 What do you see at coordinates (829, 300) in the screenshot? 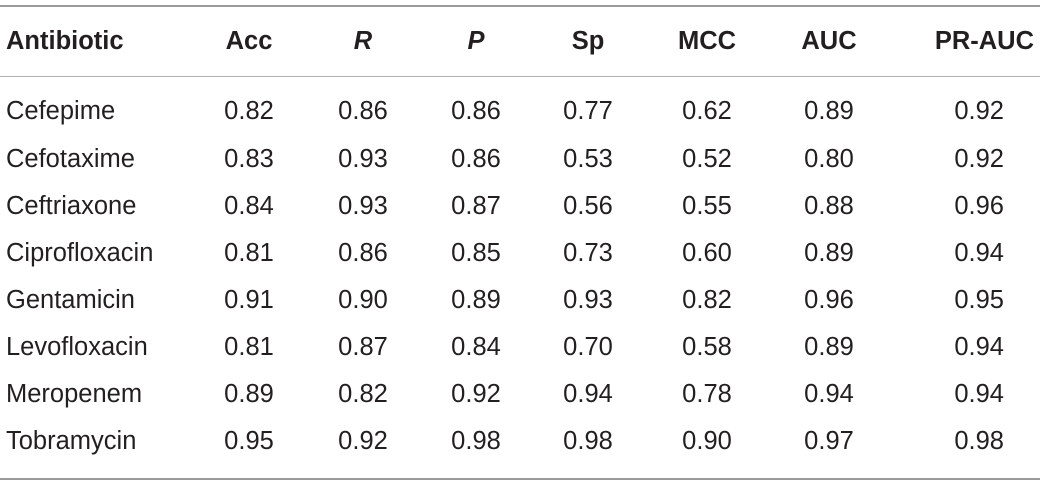
I see `cell-auc: 0.96` at bounding box center [829, 300].